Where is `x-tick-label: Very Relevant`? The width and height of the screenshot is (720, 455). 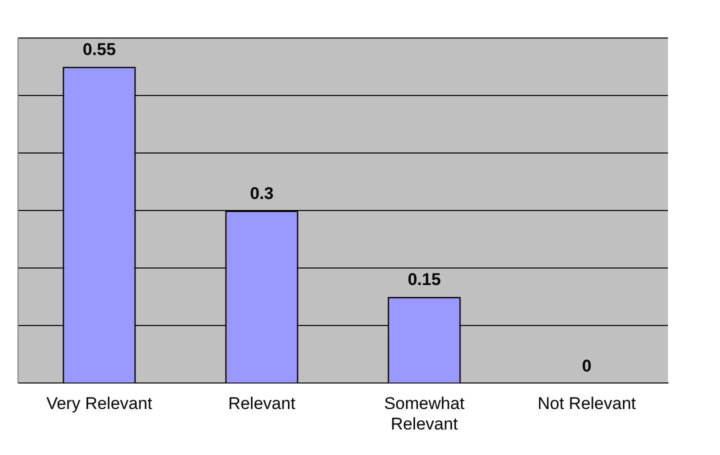 x-tick-label: Very Relevant is located at coordinates (99, 404).